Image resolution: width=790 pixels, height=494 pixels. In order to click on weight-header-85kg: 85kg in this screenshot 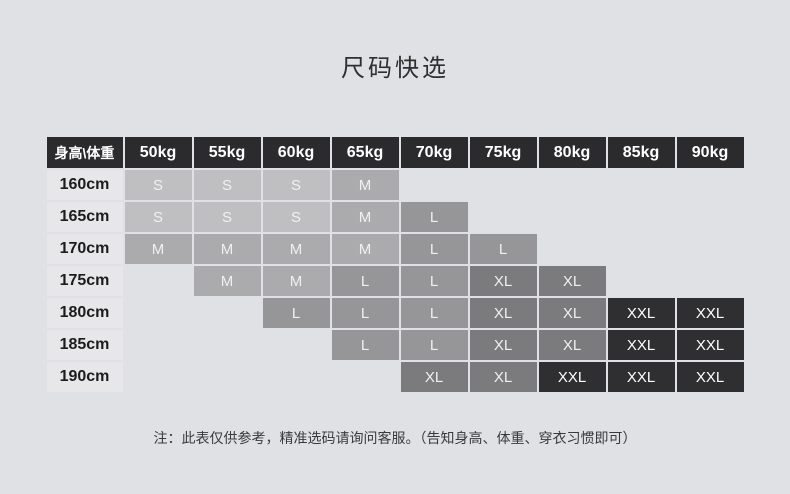, I will do `click(641, 152)`.